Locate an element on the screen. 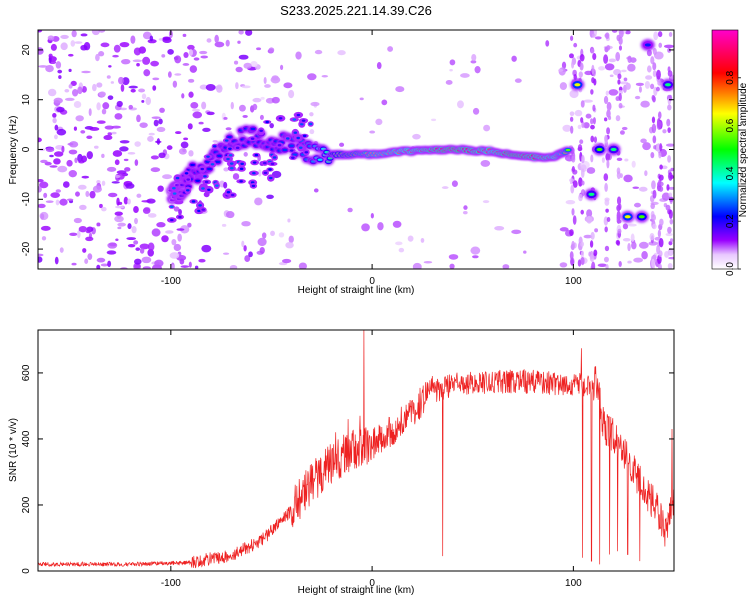 This screenshot has height=600, width=750. y-tick-label: 600 is located at coordinates (26, 372).